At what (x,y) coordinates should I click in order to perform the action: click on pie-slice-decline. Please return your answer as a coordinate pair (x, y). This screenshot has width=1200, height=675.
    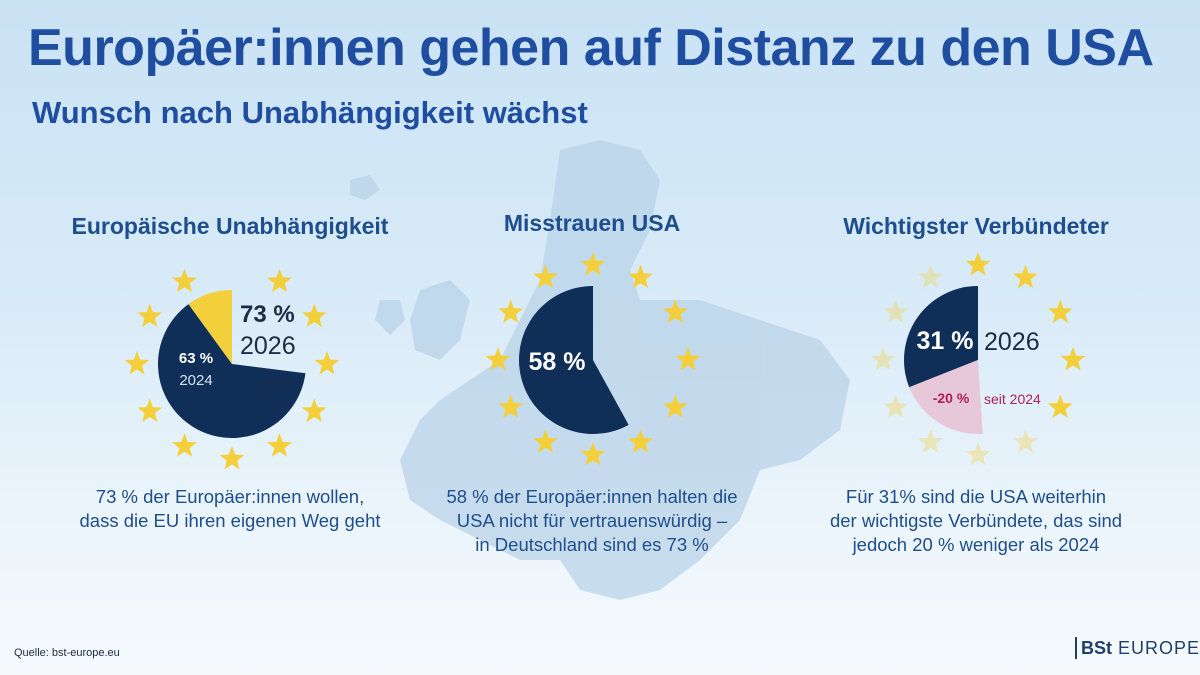
    Looking at the image, I should click on (946, 397).